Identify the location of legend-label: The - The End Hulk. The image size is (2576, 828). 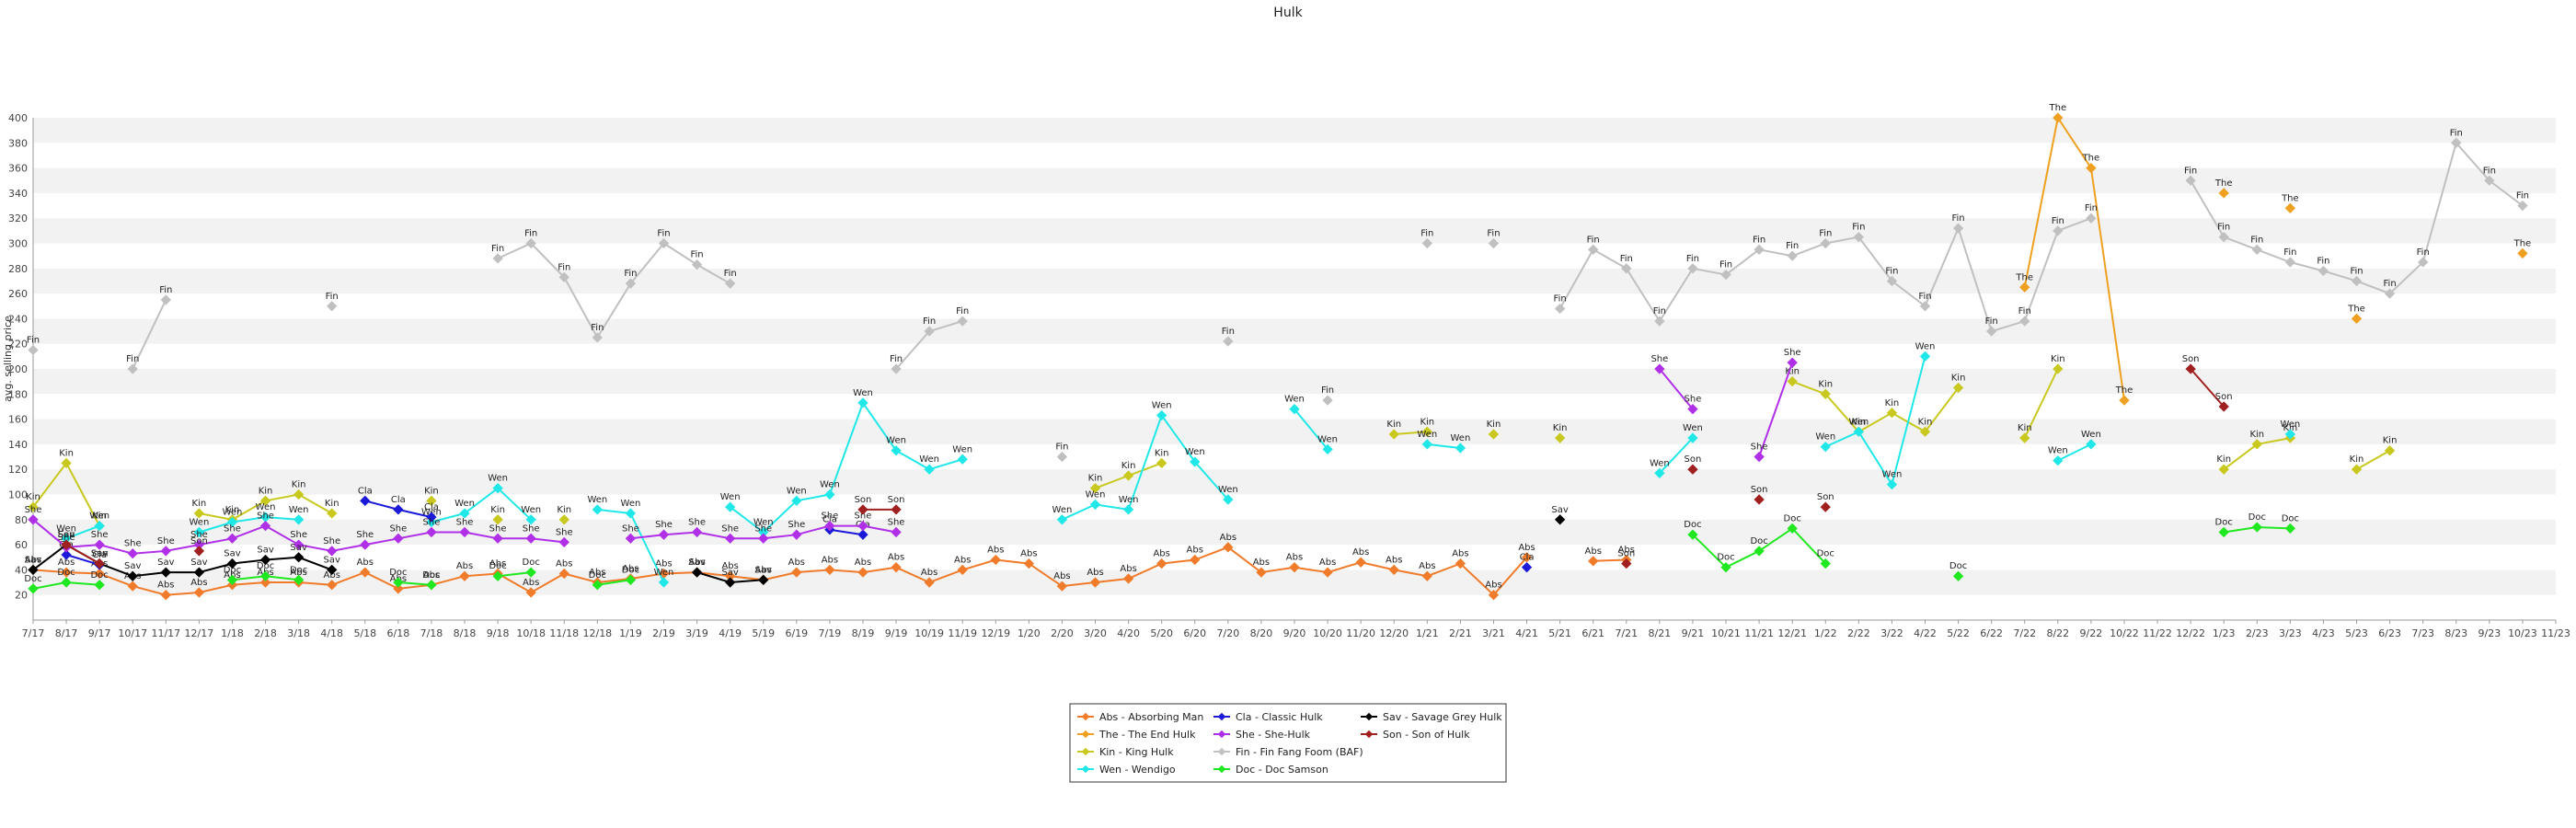
(1147, 735).